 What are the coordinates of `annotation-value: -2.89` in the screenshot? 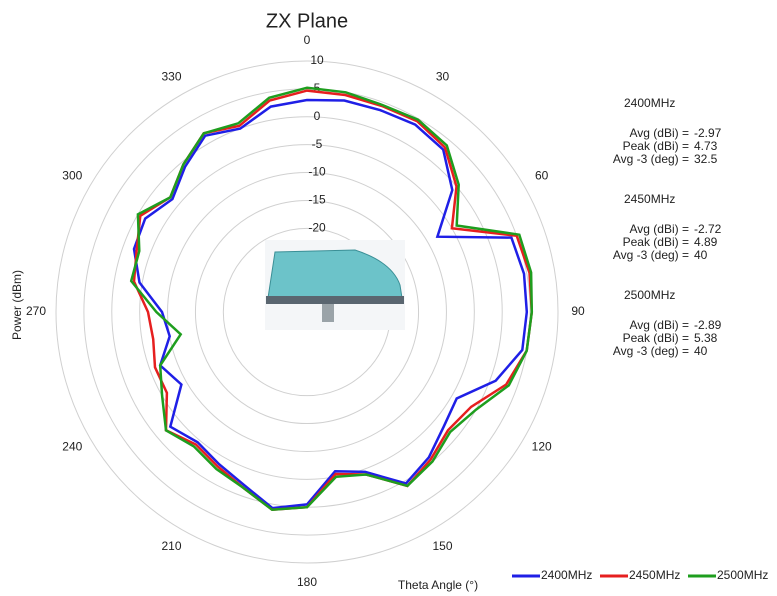 It's located at (708, 325).